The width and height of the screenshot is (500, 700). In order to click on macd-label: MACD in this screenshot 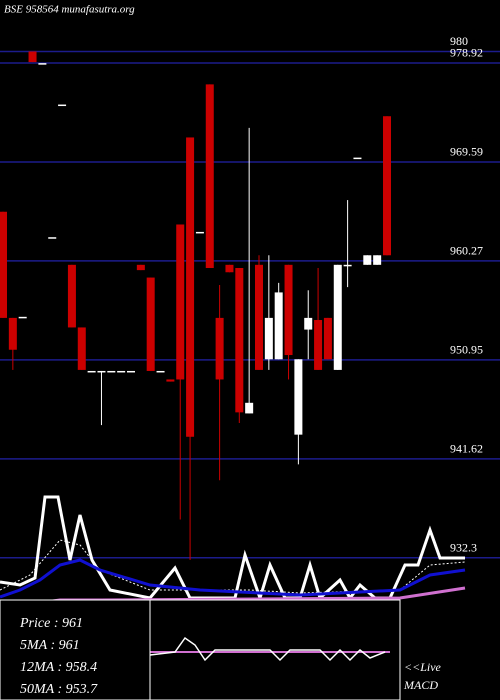, I will do `click(420, 685)`.